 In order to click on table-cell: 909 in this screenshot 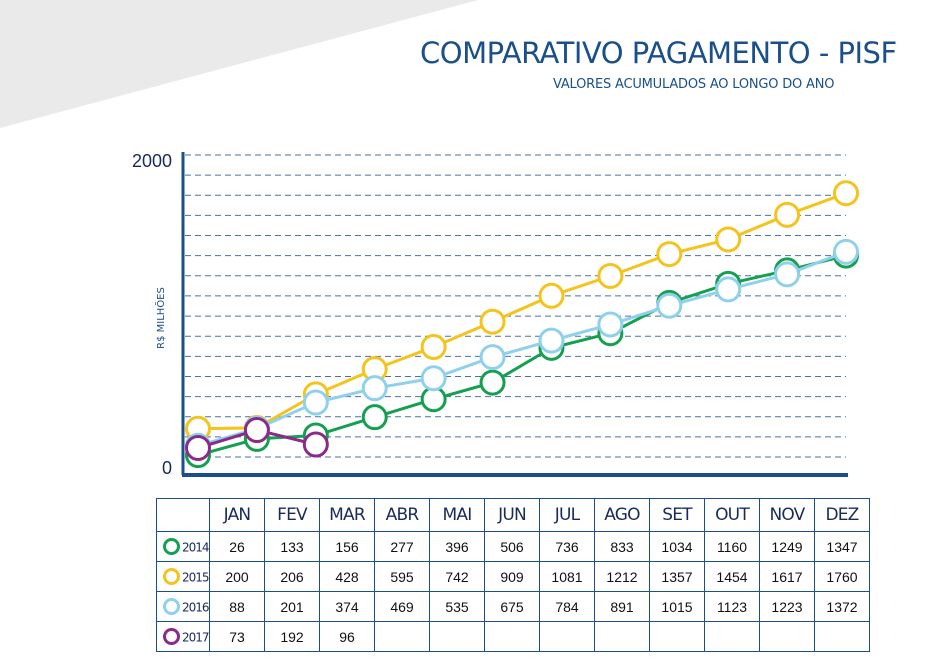, I will do `click(512, 576)`.